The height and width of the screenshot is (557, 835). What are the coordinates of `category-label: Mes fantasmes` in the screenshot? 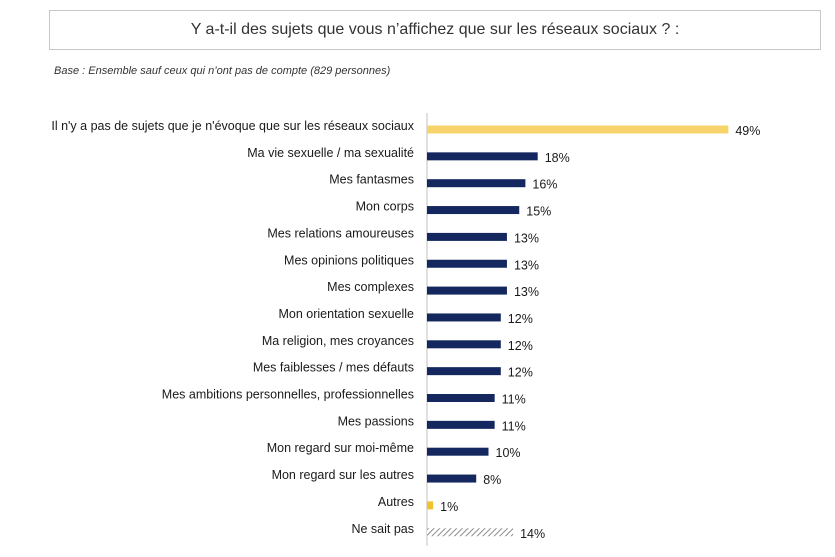 It's located at (371, 180).